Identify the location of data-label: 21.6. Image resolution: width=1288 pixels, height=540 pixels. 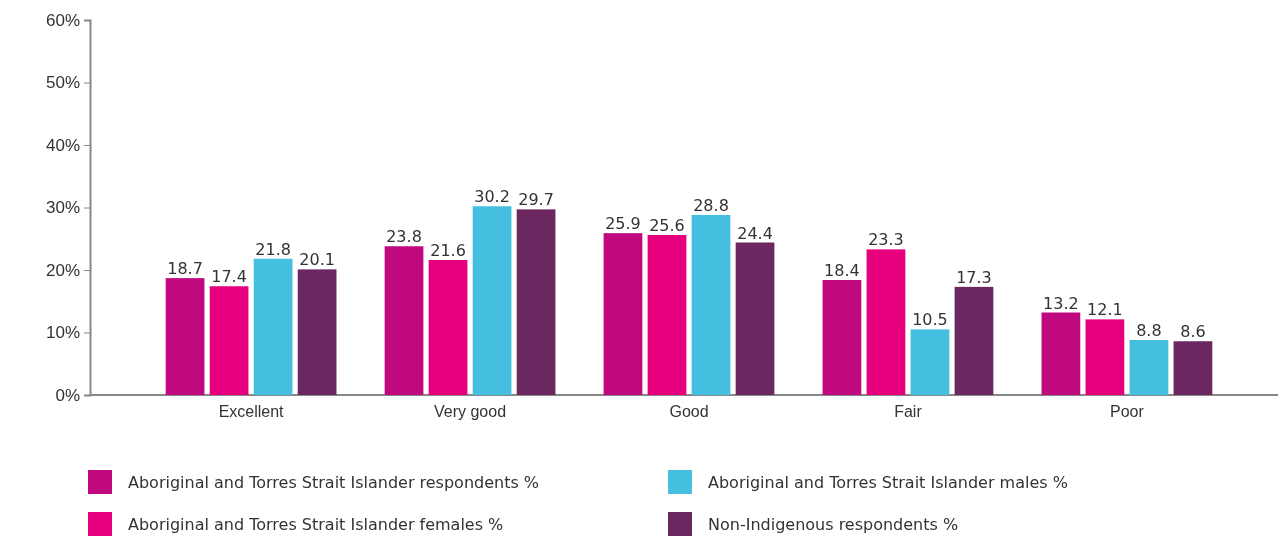
(448, 250).